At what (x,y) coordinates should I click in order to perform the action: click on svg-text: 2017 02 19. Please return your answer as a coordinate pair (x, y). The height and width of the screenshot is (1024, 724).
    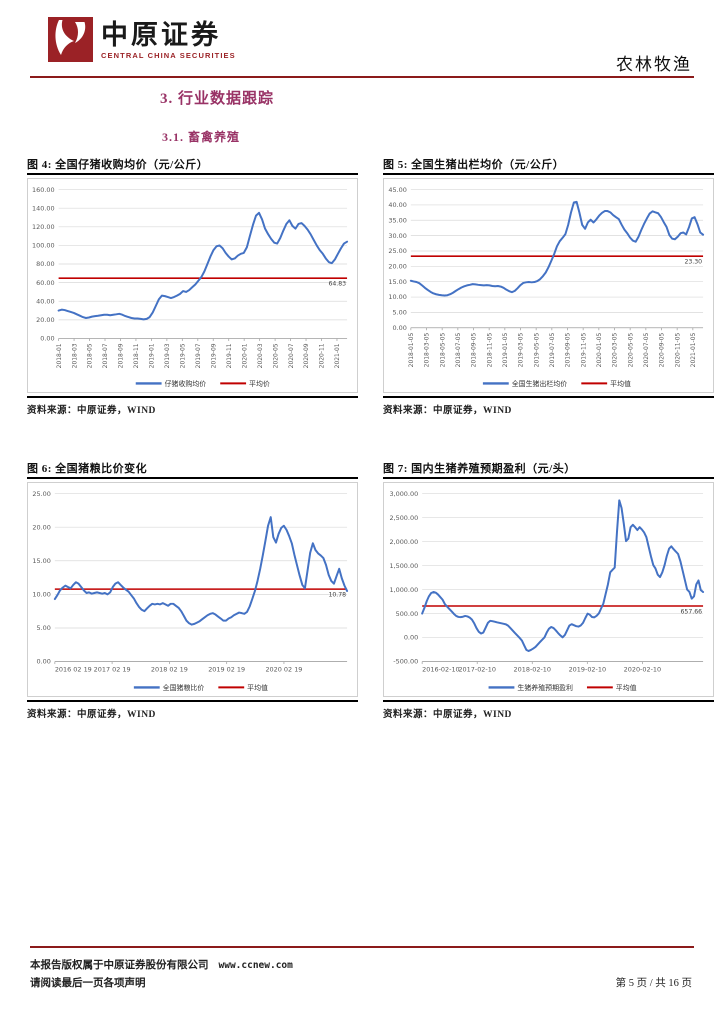
    Looking at the image, I should click on (112, 670).